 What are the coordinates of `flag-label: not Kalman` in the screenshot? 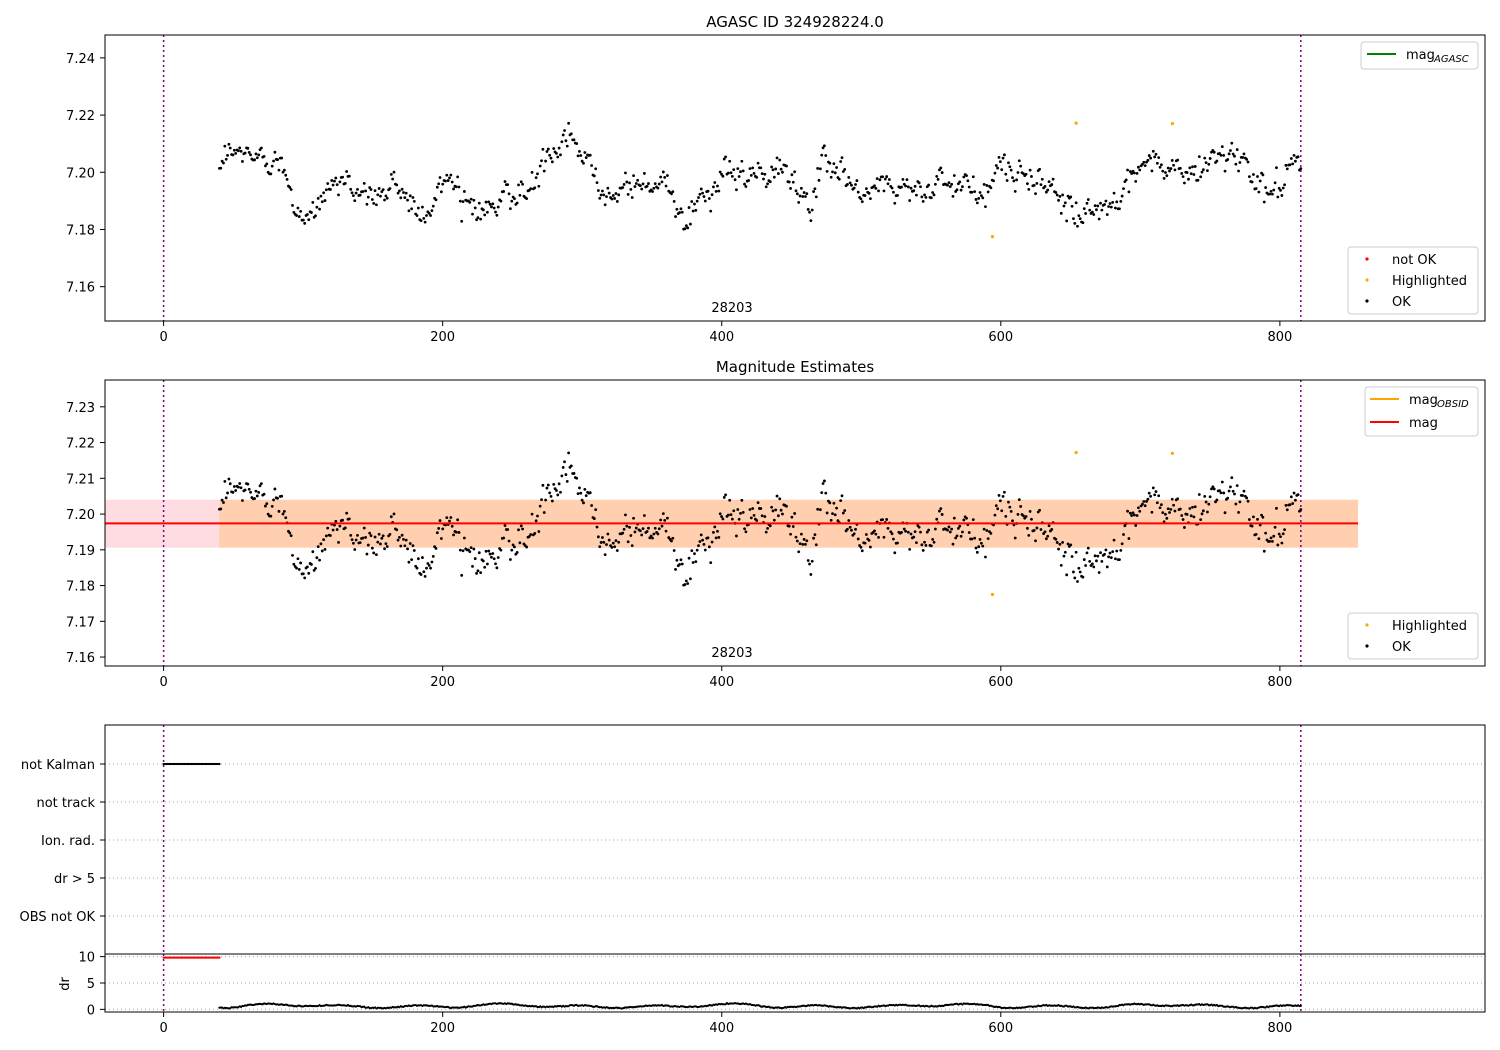 It's located at (58, 765).